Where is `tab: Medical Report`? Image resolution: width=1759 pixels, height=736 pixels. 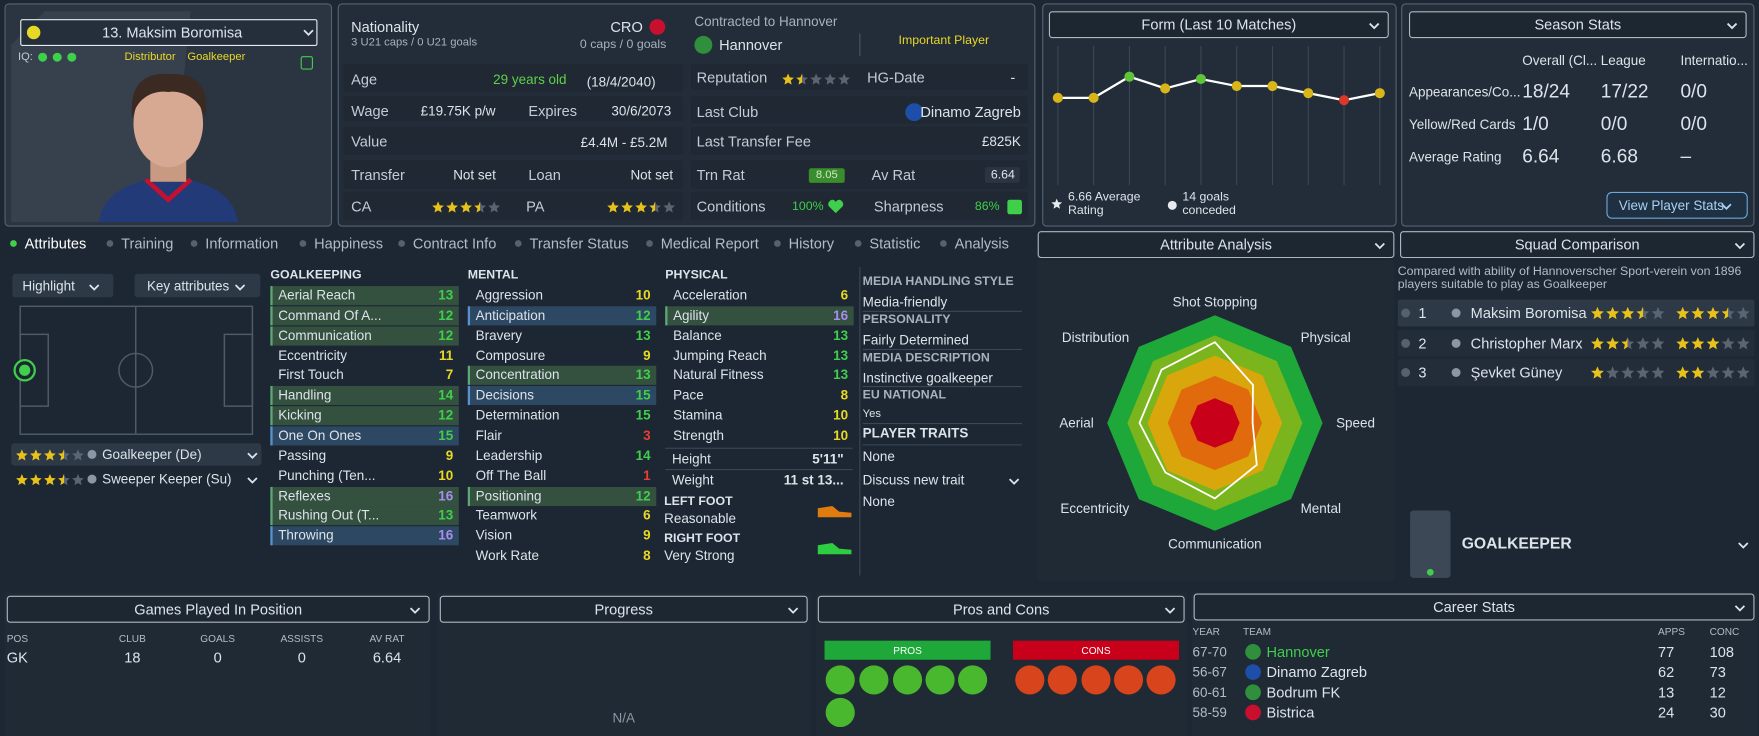
tab: Medical Report is located at coordinates (709, 243).